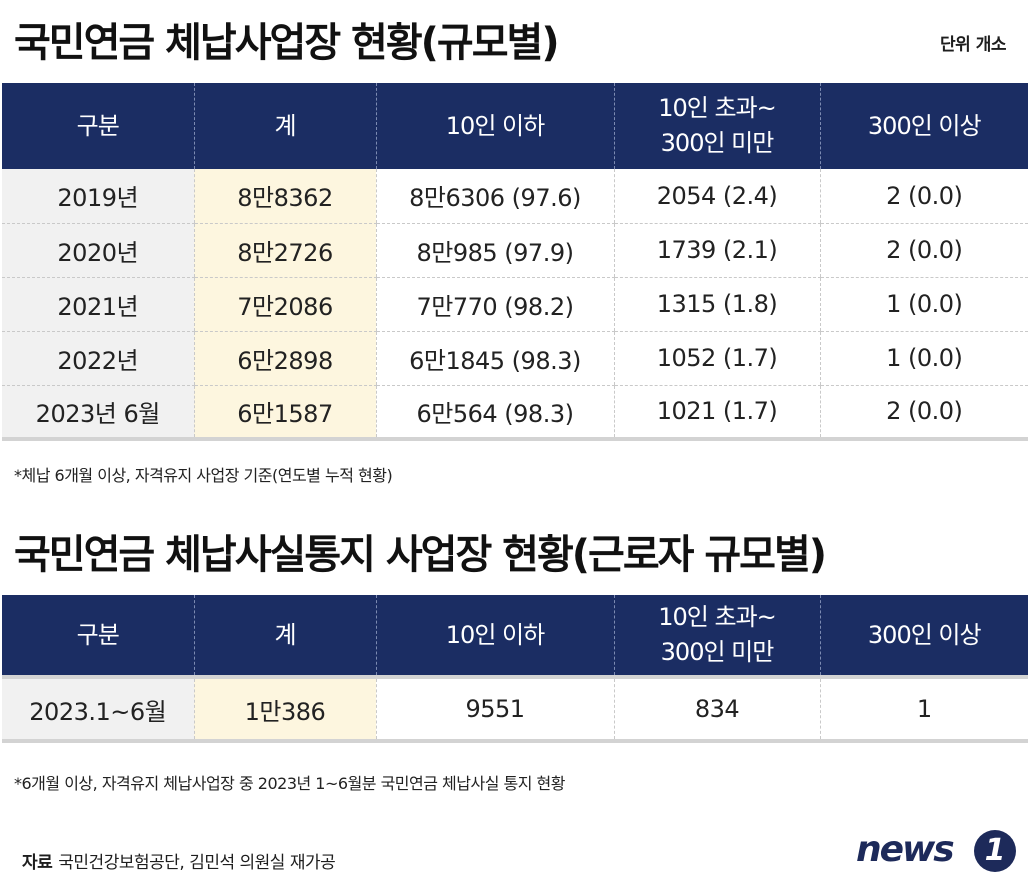 Image resolution: width=1030 pixels, height=889 pixels. Describe the element at coordinates (37, 863) in the screenshot. I see `source-label: 자료` at that location.